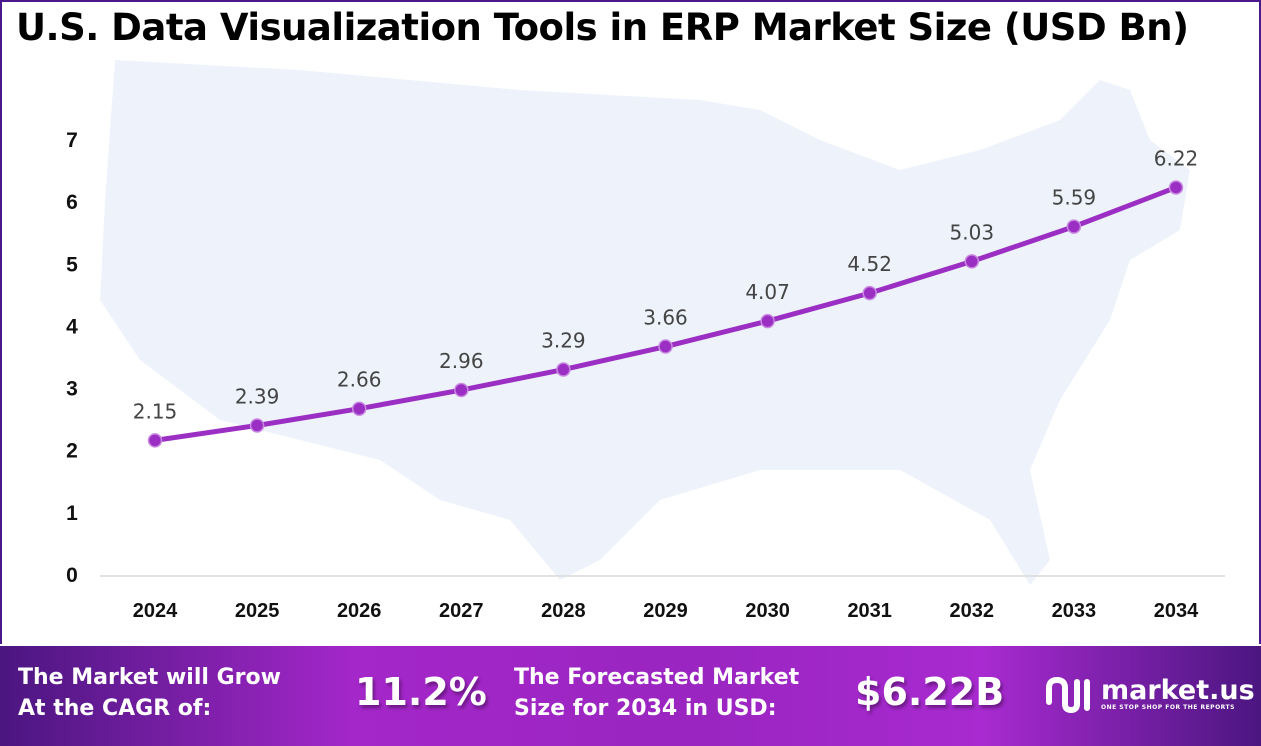  What do you see at coordinates (72, 140) in the screenshot?
I see `y-tick-label: 7` at bounding box center [72, 140].